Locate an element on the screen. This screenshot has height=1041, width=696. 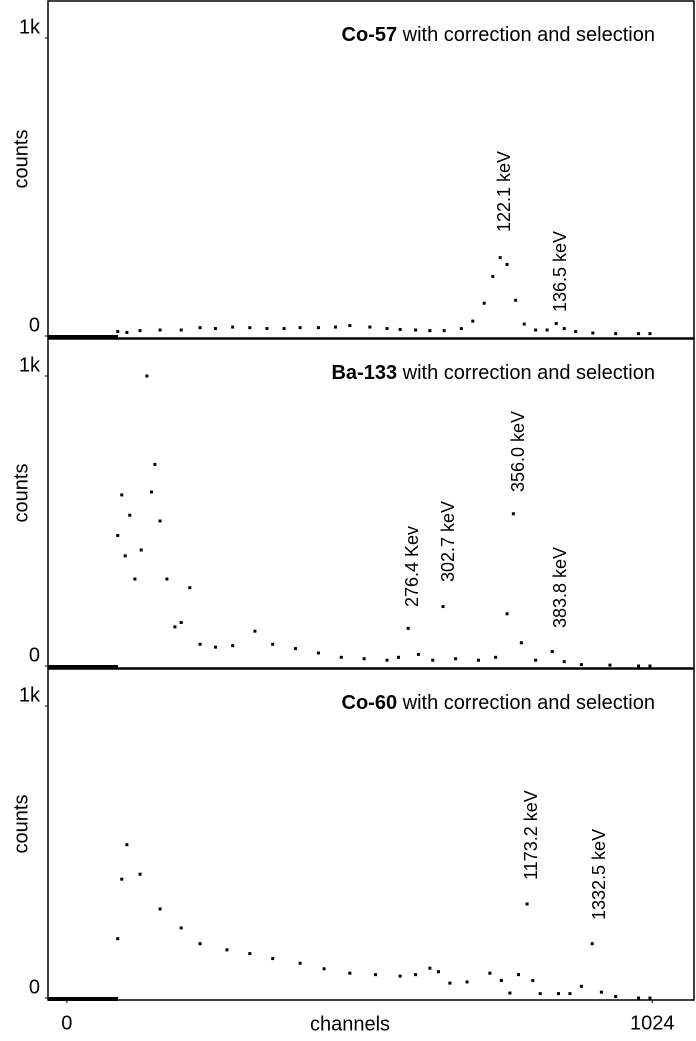
x-axis-label: channels is located at coordinates (350, 1024).